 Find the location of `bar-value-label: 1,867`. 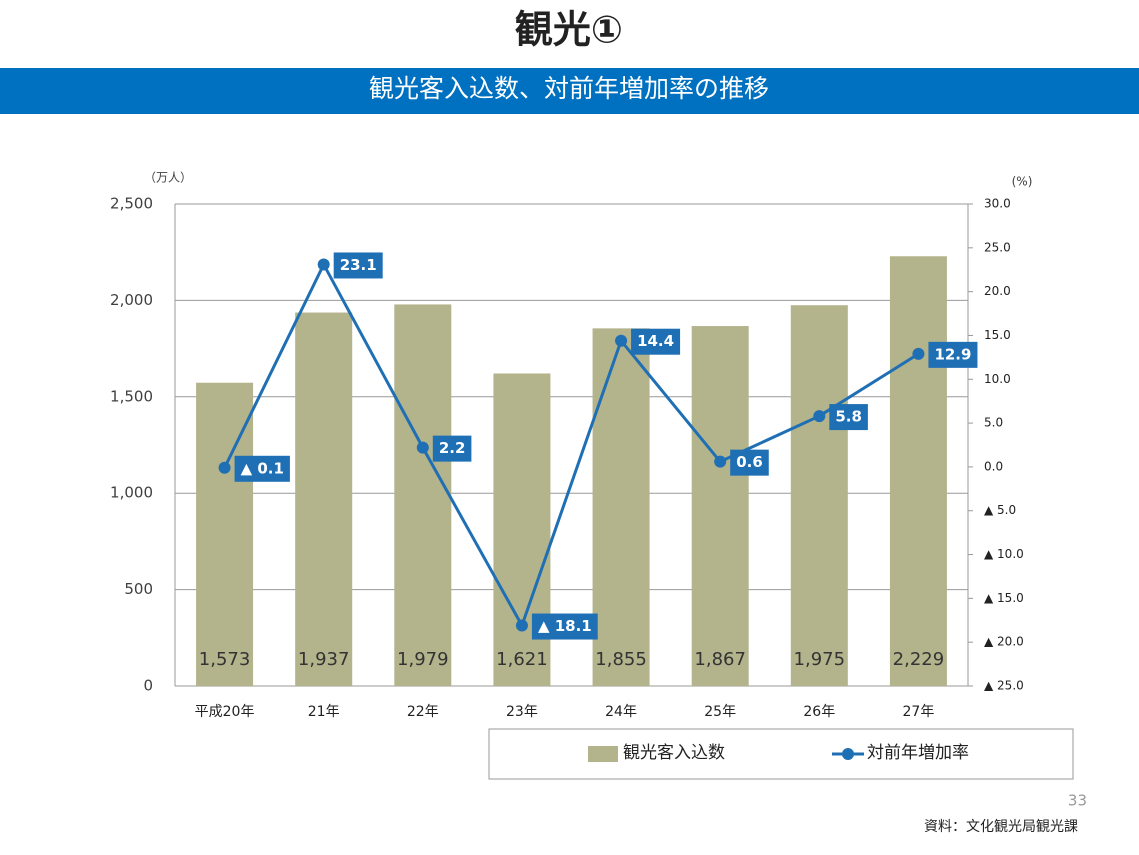

bar-value-label: 1,867 is located at coordinates (720, 659).